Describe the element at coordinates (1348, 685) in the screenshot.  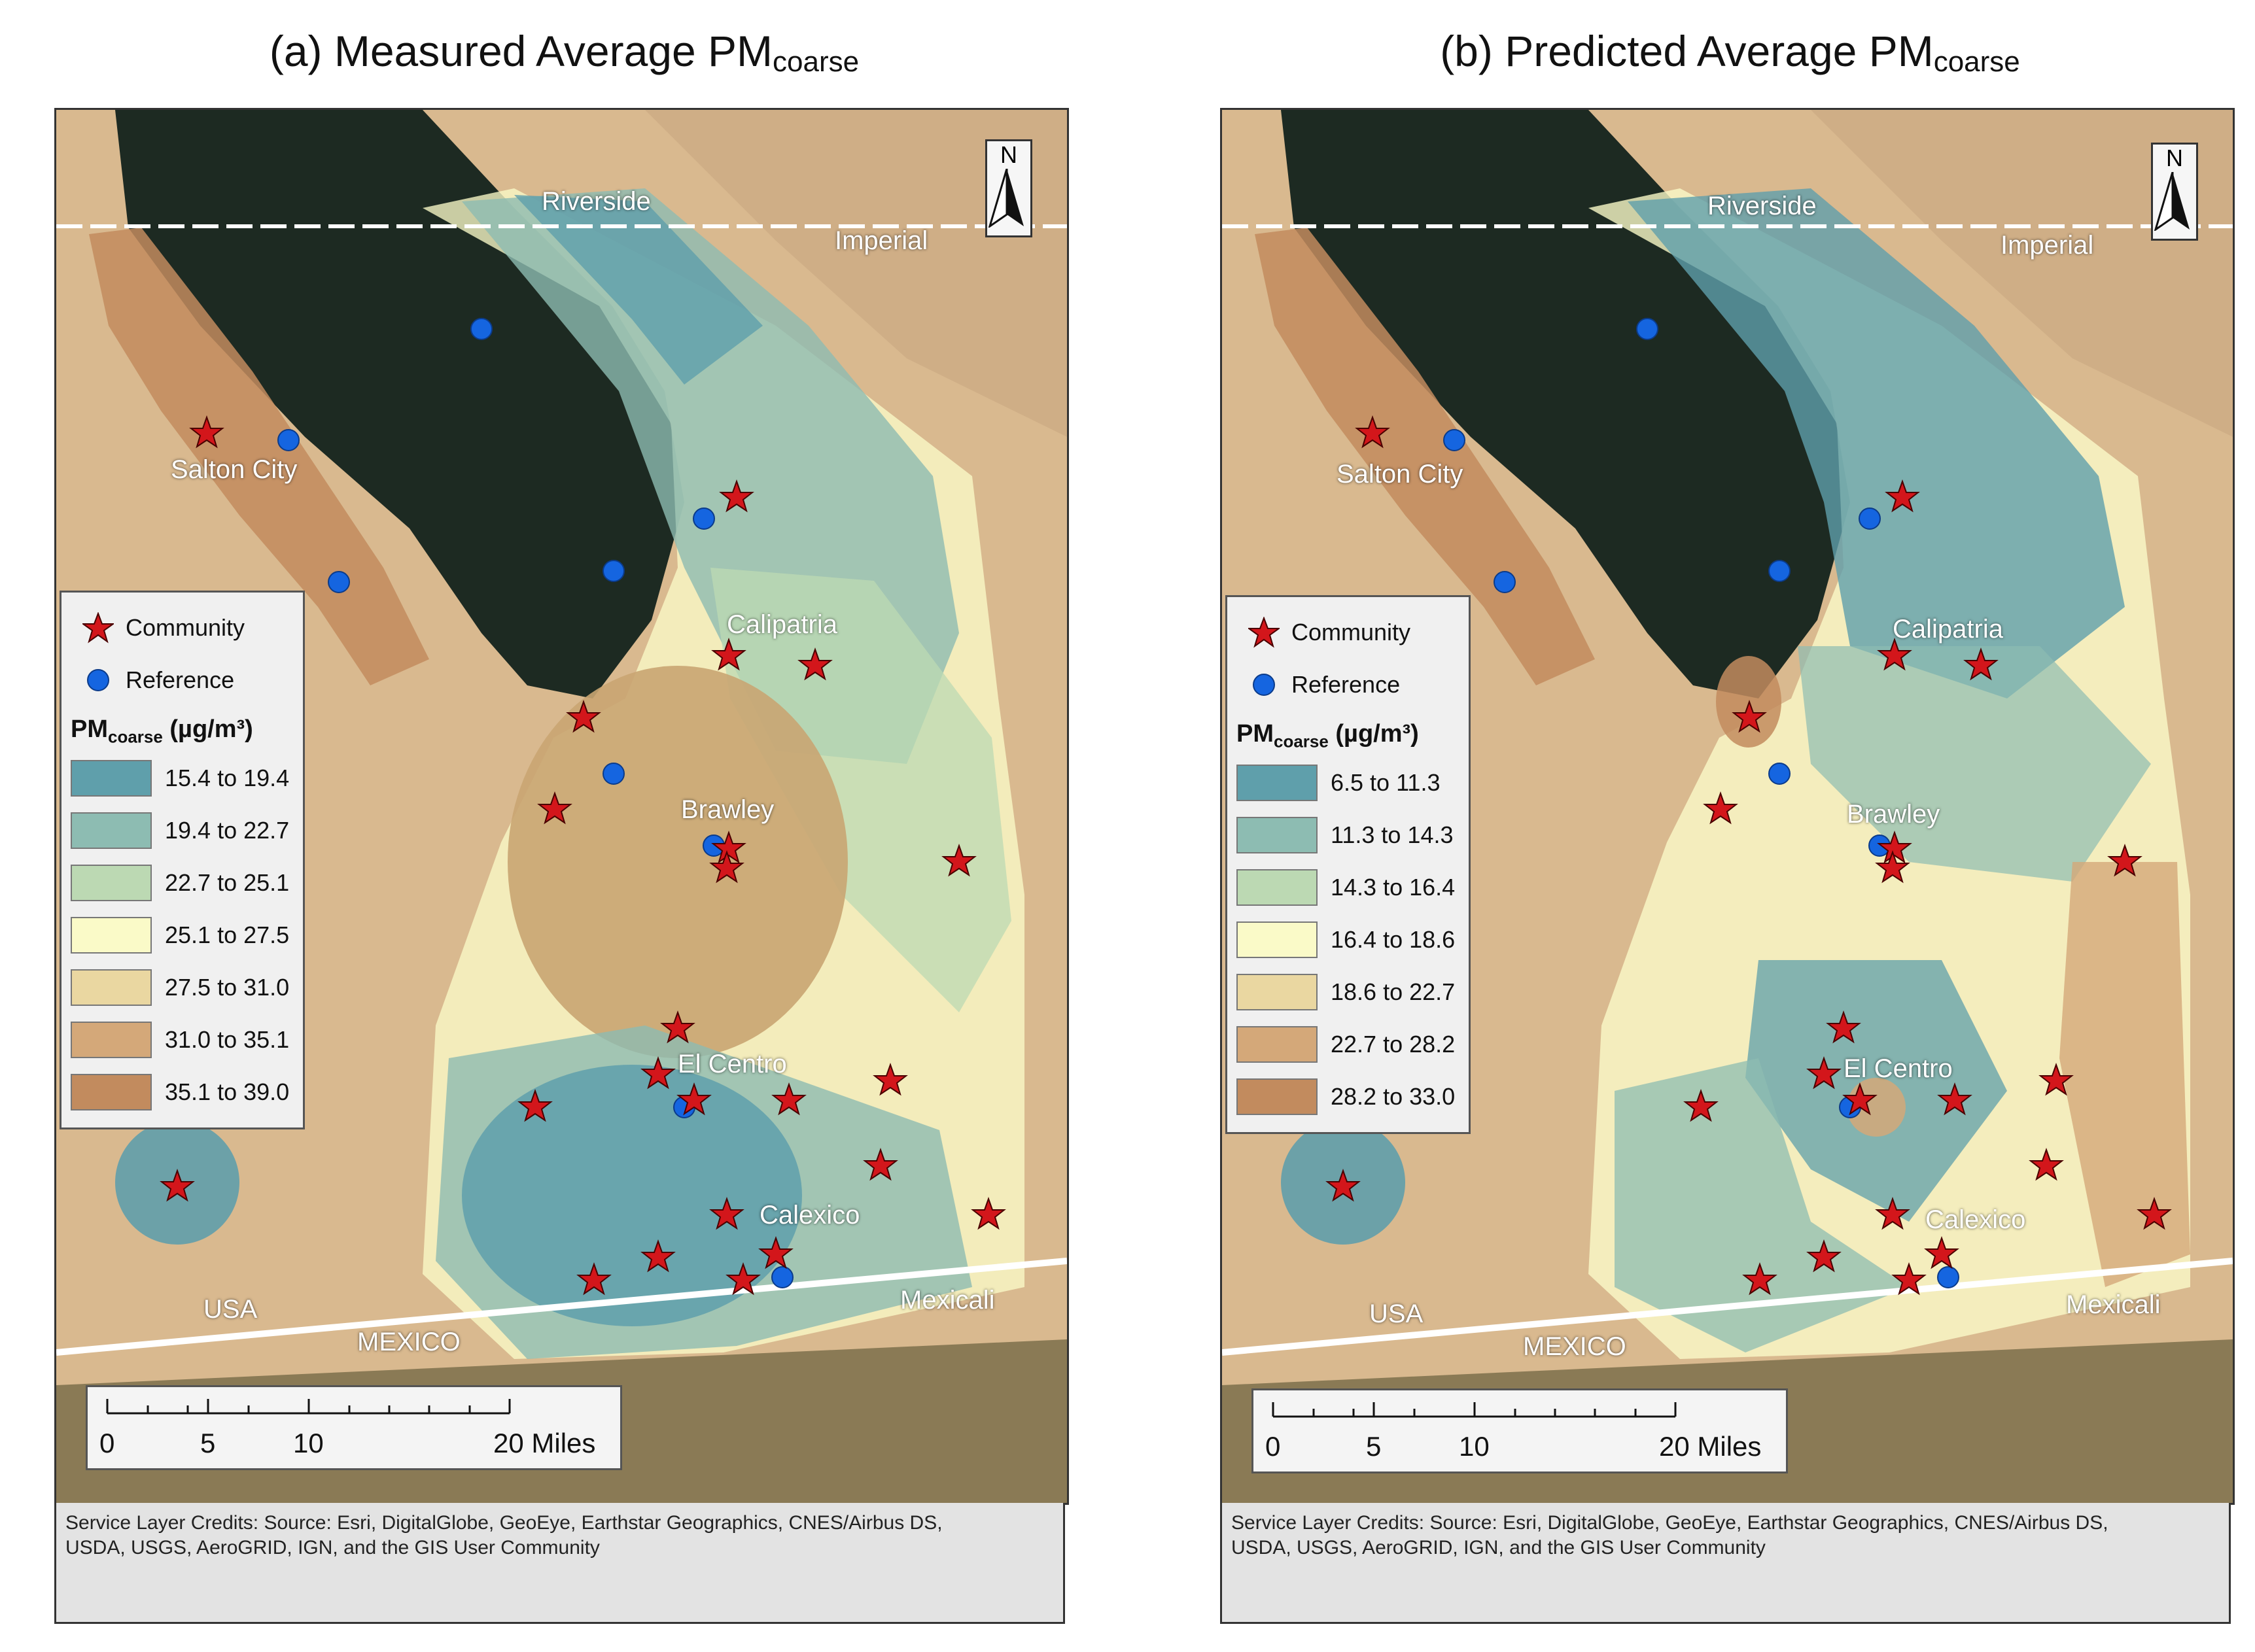
I see `legend-reference-row: Reference` at that location.